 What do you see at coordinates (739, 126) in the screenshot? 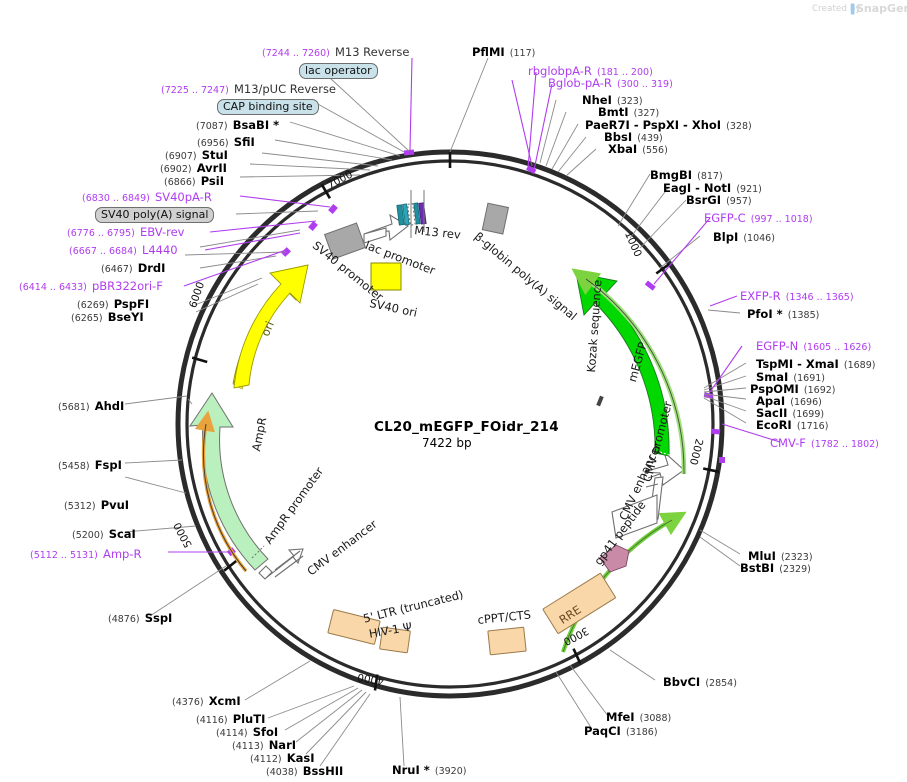
I see `enzyme-paer7i-pspxi-xhoi-pos: (328)` at bounding box center [739, 126].